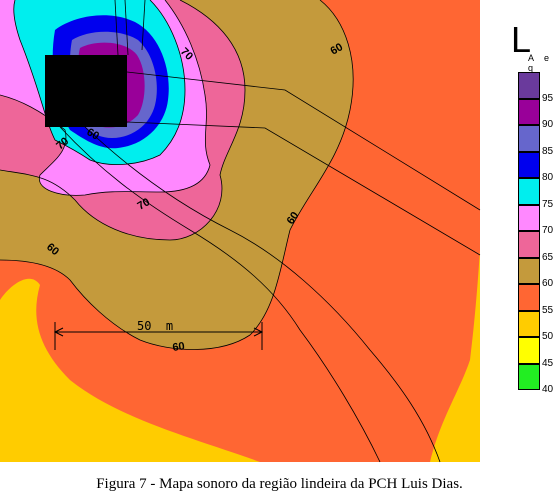 Image resolution: width=559 pixels, height=495 pixels. Describe the element at coordinates (548, 283) in the screenshot. I see `legend-value: 60` at that location.